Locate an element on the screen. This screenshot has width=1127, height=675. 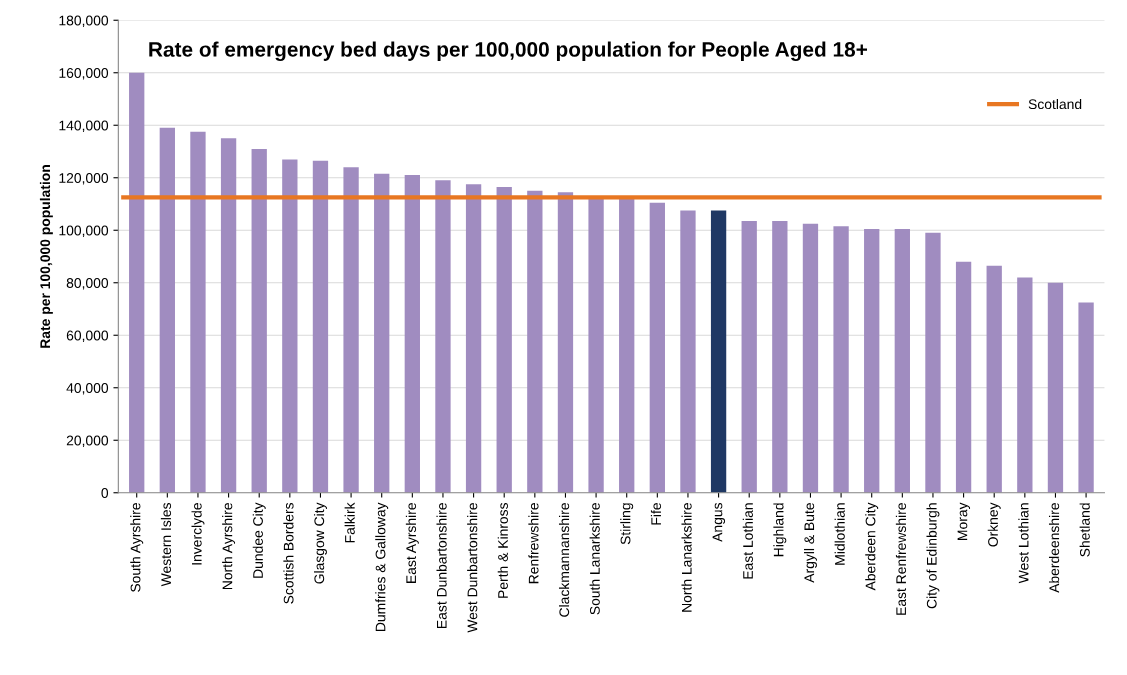
x-tick-label: Aberdeen City is located at coordinates (872, 546).